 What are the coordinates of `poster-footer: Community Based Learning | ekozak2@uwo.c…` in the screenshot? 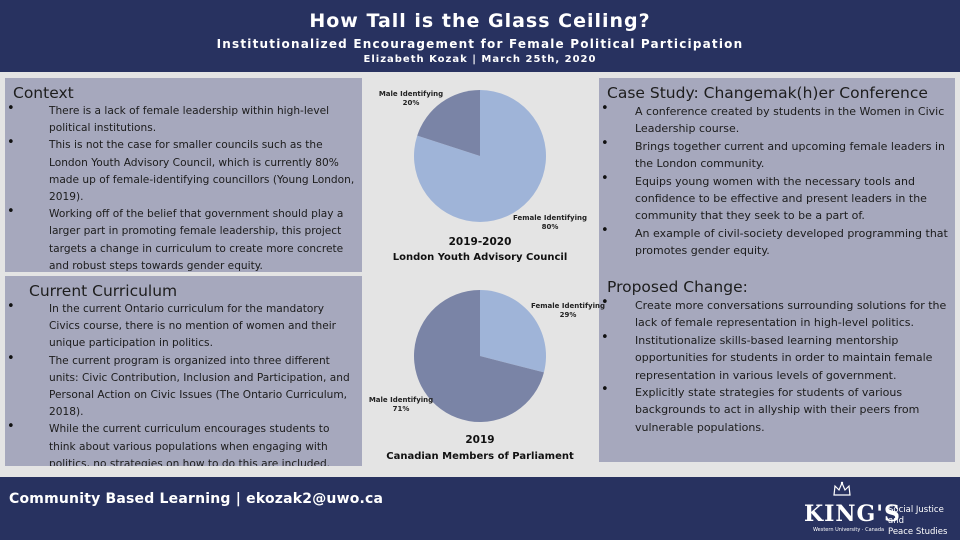 It's located at (480, 508).